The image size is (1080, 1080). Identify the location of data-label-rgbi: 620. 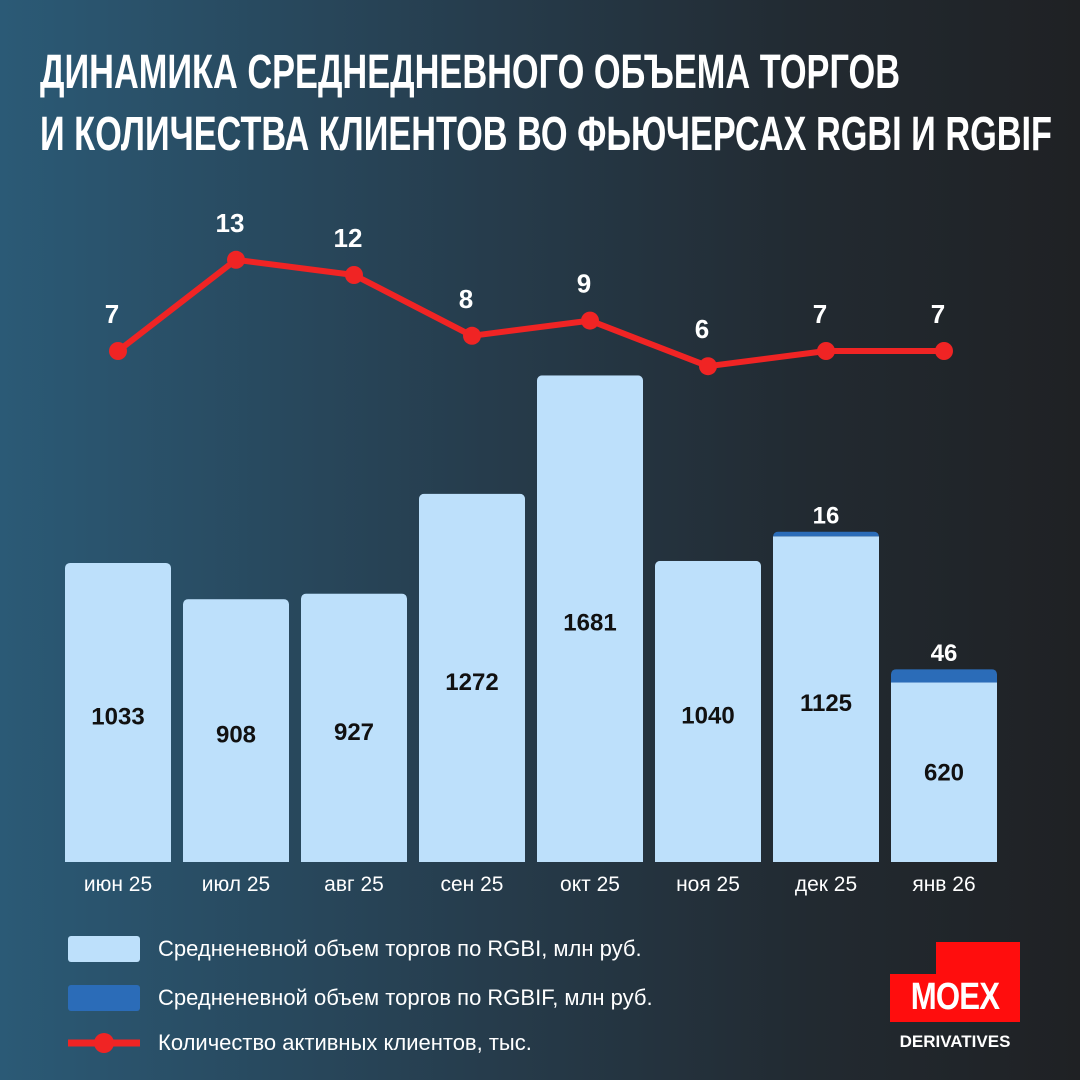
(944, 772).